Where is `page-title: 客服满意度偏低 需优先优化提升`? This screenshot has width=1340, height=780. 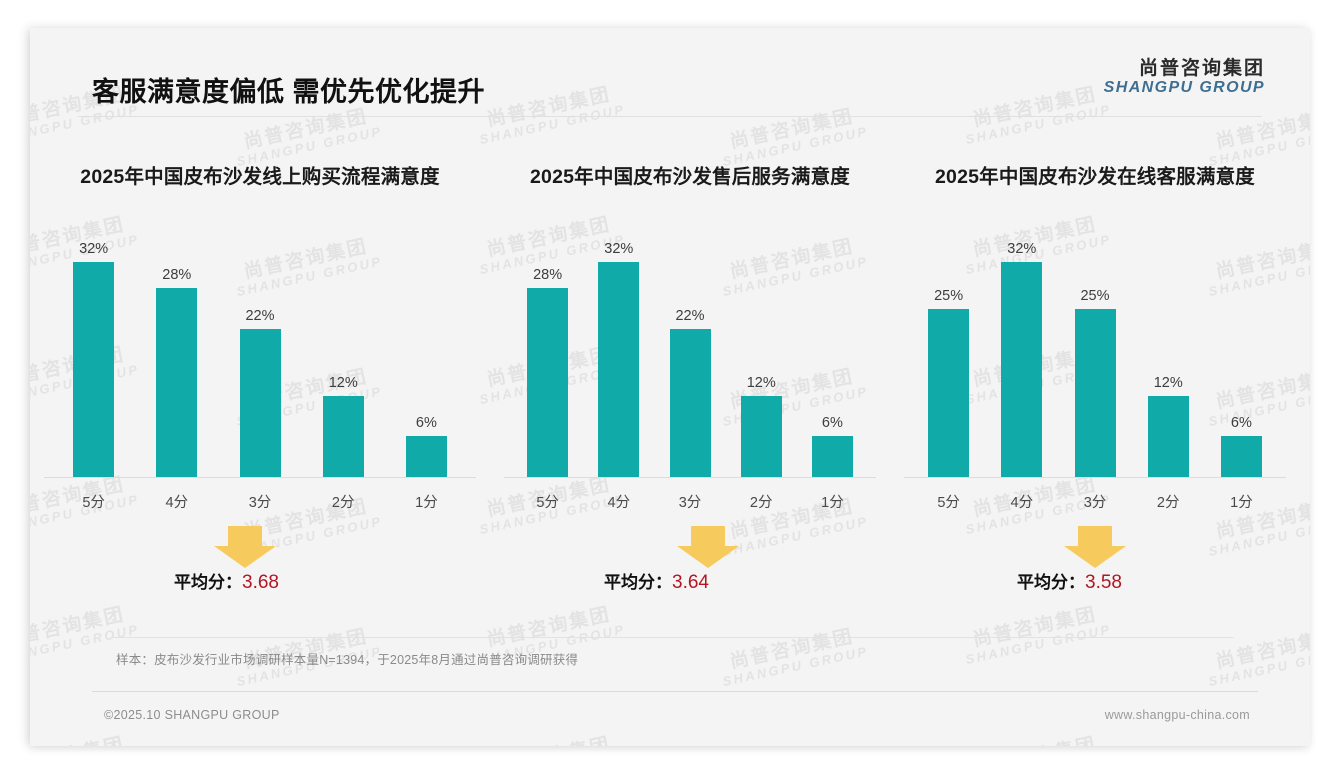
page-title: 客服满意度偏低 需优先优化提升 is located at coordinates (289, 92).